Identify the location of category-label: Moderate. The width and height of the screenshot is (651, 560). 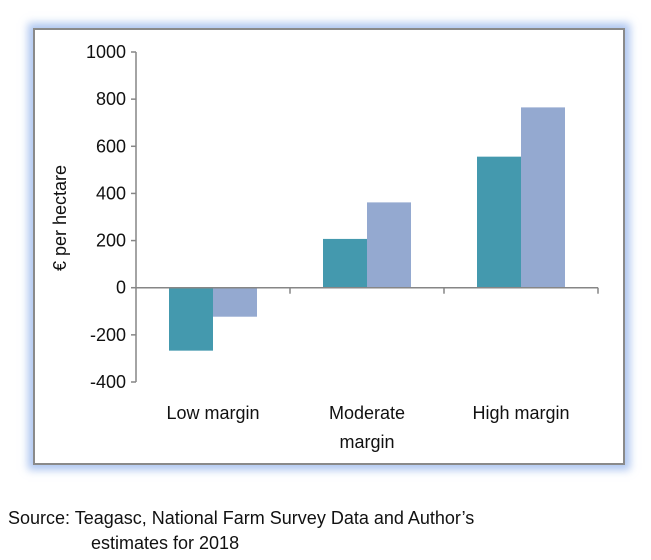
(367, 413).